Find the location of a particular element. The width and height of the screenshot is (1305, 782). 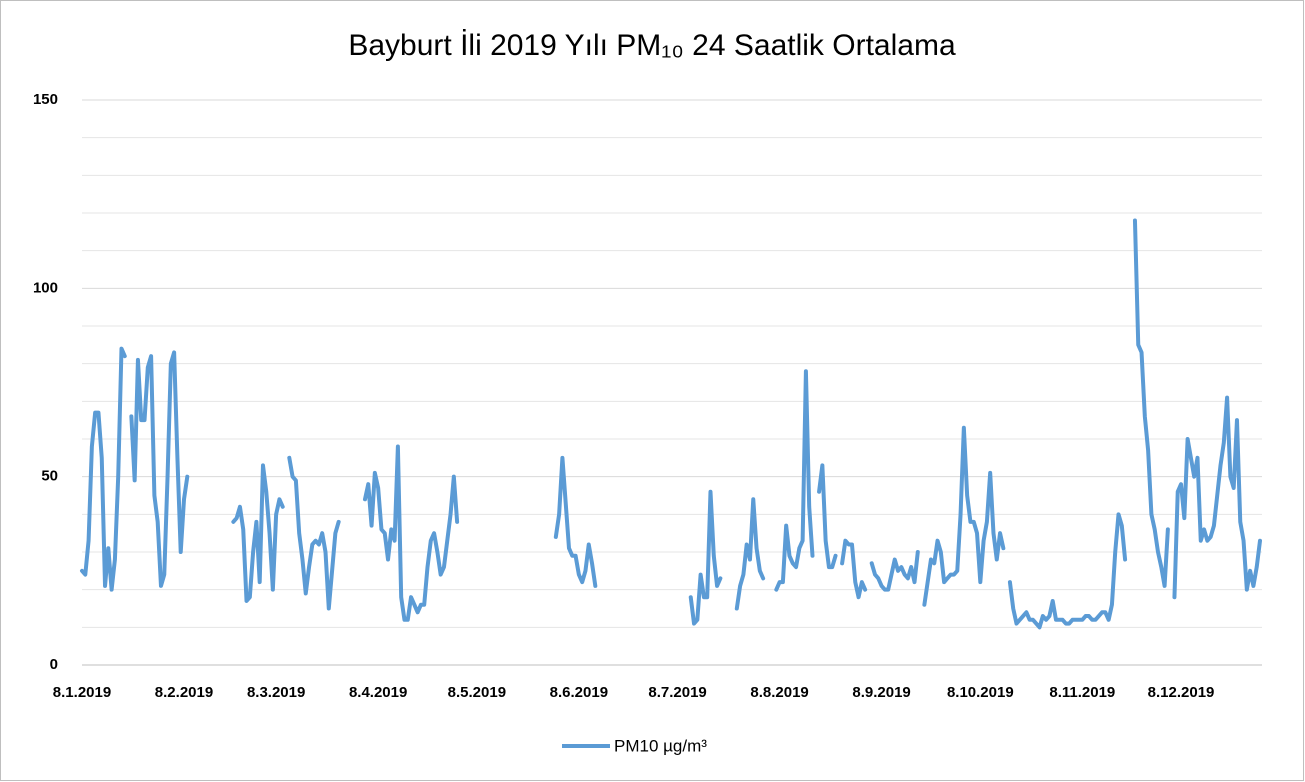

x-tick-label: 8.2.2019 is located at coordinates (184, 692).